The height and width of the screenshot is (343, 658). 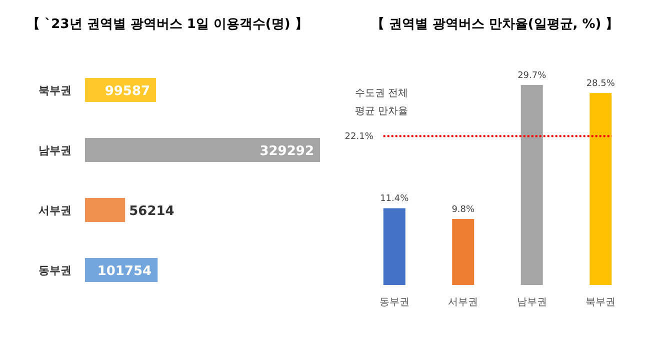 What do you see at coordinates (55, 90) in the screenshot?
I see `y-tick-label: 북부권` at bounding box center [55, 90].